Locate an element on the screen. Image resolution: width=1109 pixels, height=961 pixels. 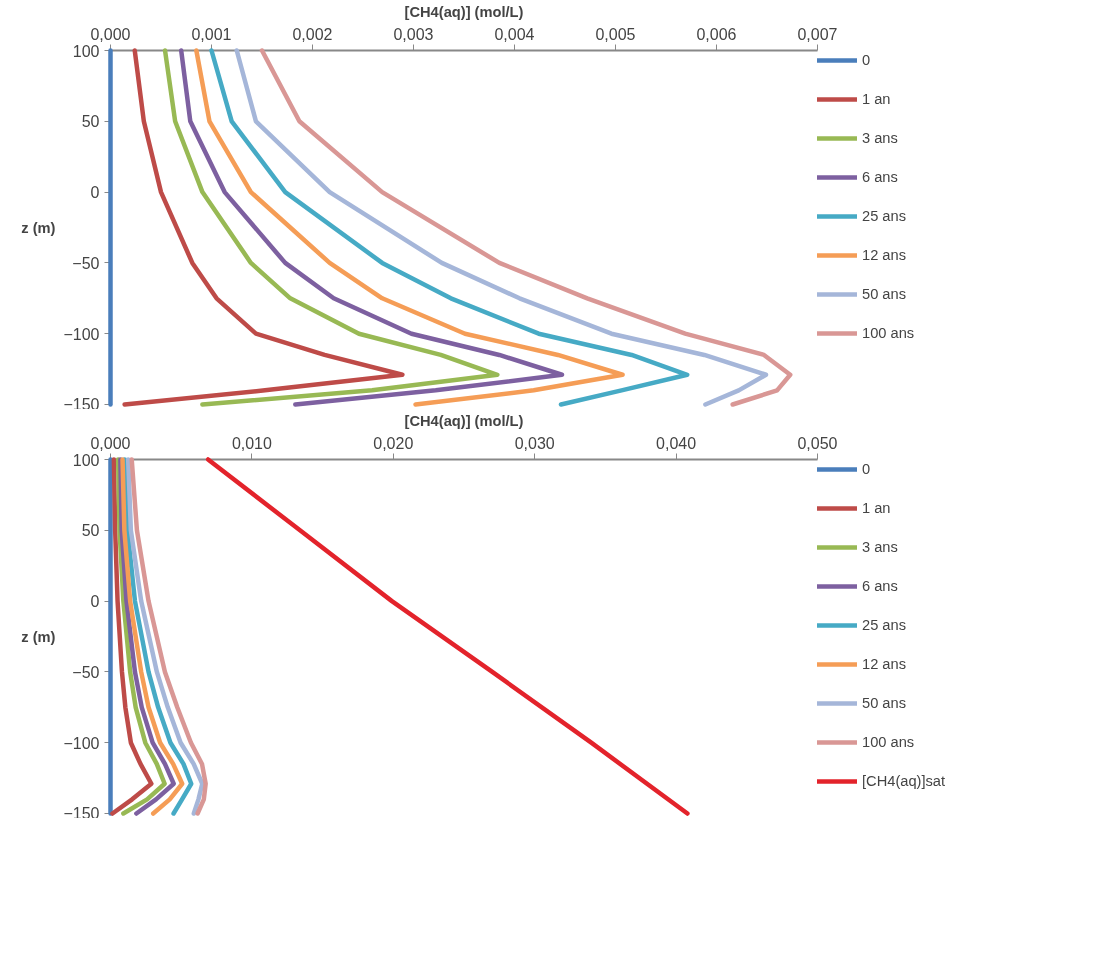
x-tick-label: 0,040 is located at coordinates (676, 443).